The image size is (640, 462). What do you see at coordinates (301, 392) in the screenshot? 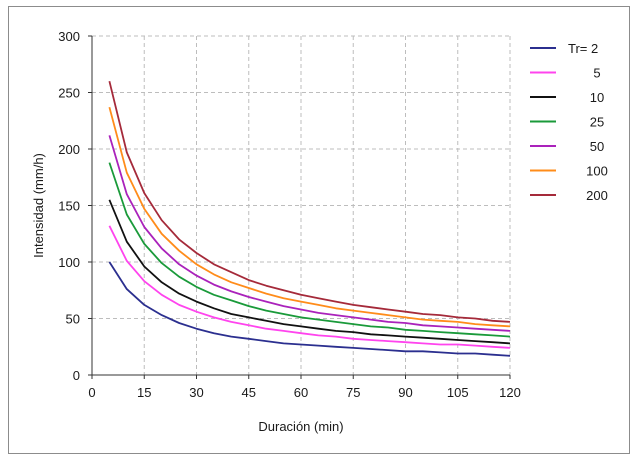
I see `x-tick-label: 60` at bounding box center [301, 392].